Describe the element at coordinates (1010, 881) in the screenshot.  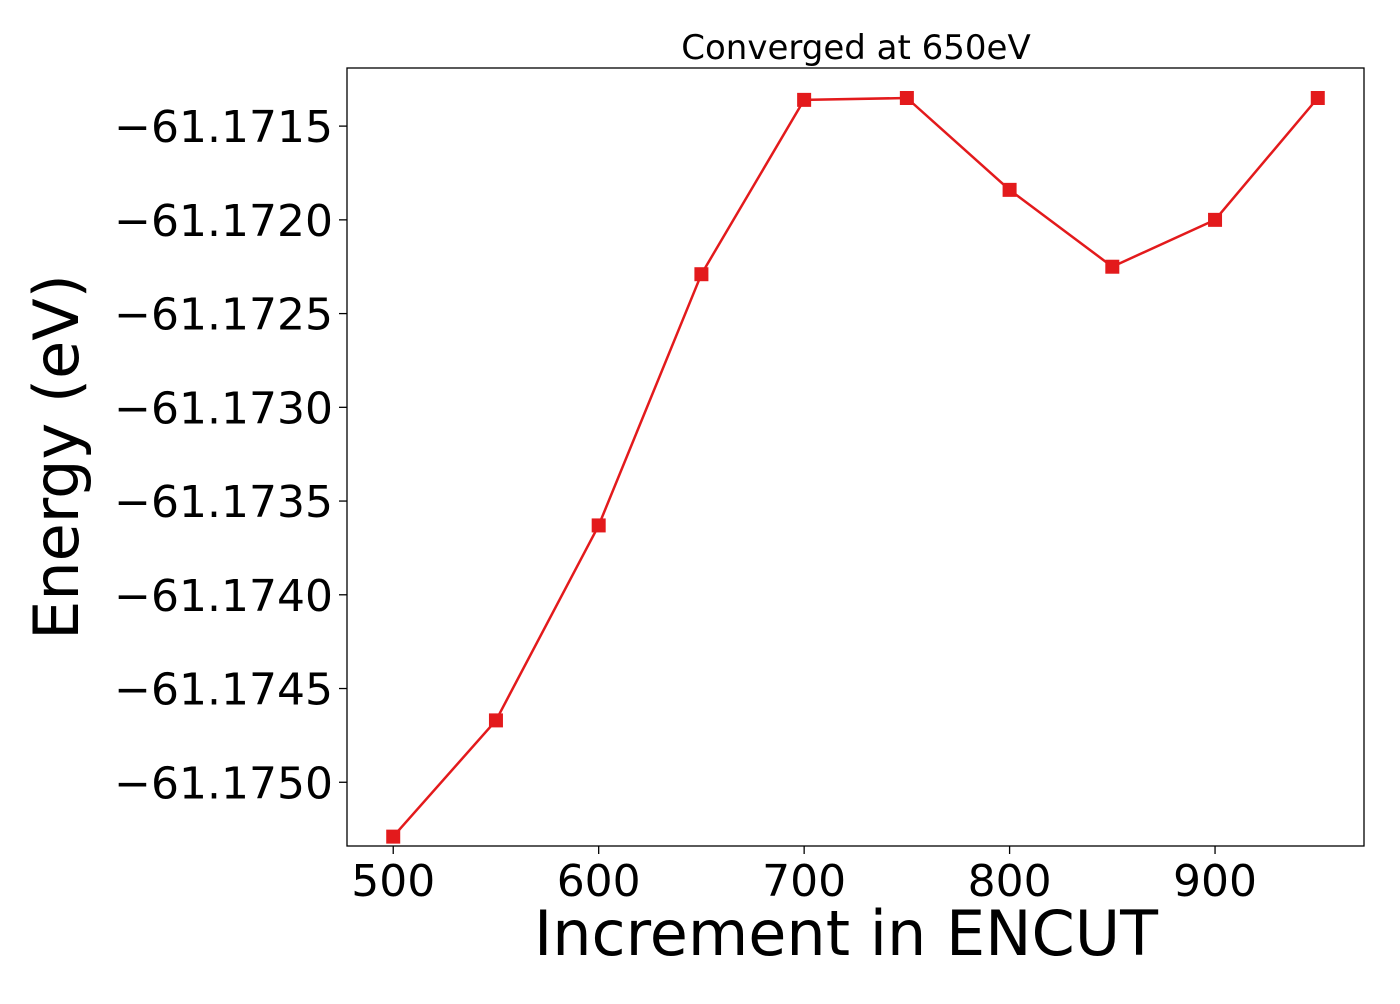
I see `x-tick-label: 800` at that location.